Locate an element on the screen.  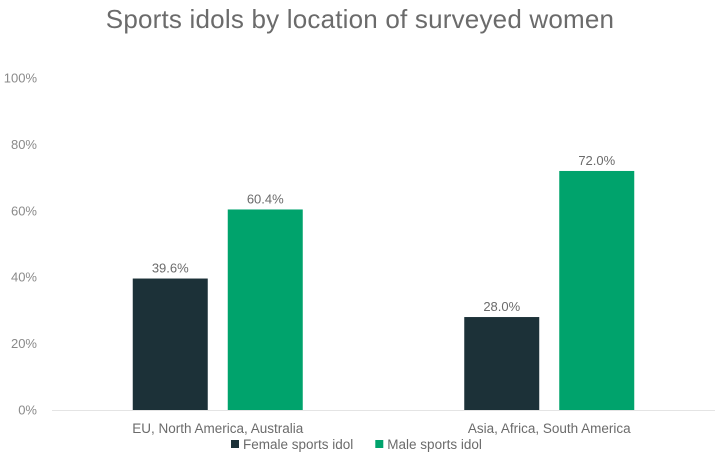
y-tick-label: 20% is located at coordinates (24, 343).